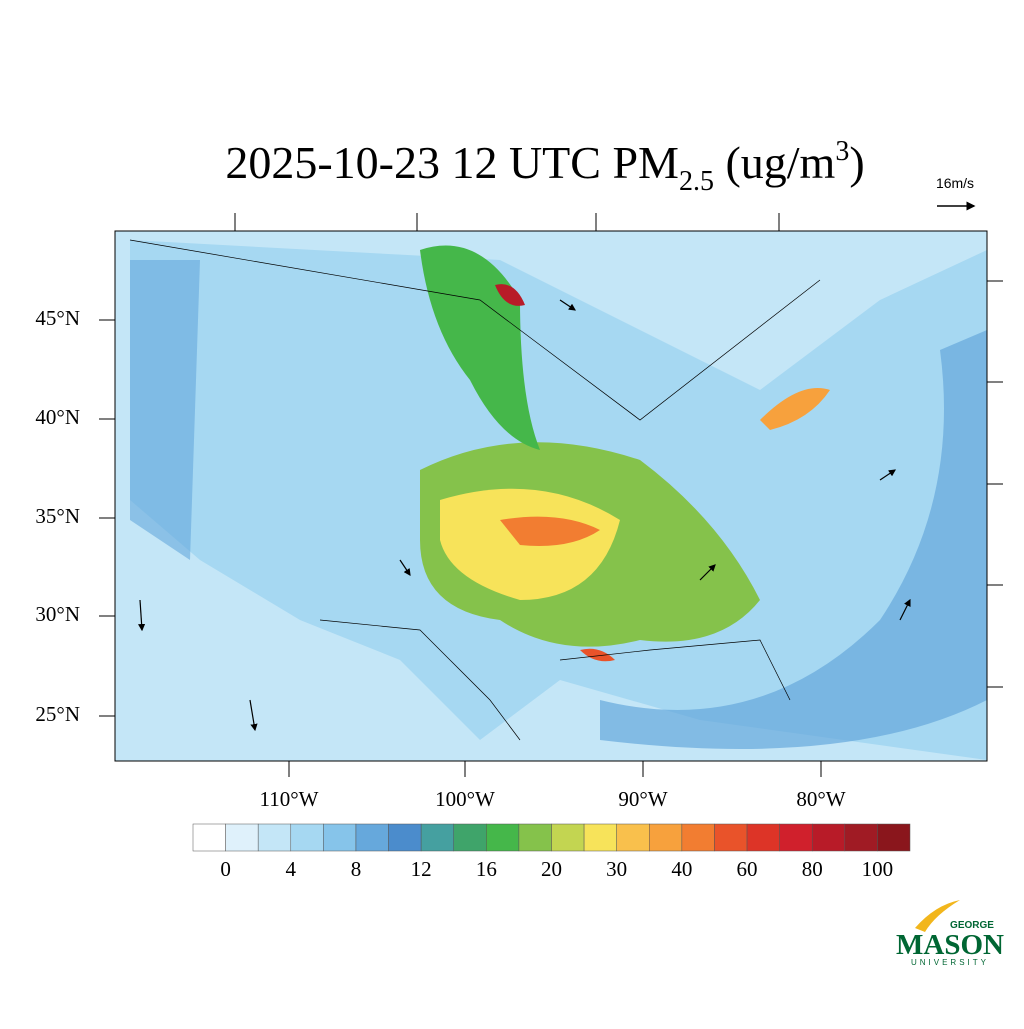  What do you see at coordinates (681, 869) in the screenshot?
I see `colorbar-tick-label: 40` at bounding box center [681, 869].